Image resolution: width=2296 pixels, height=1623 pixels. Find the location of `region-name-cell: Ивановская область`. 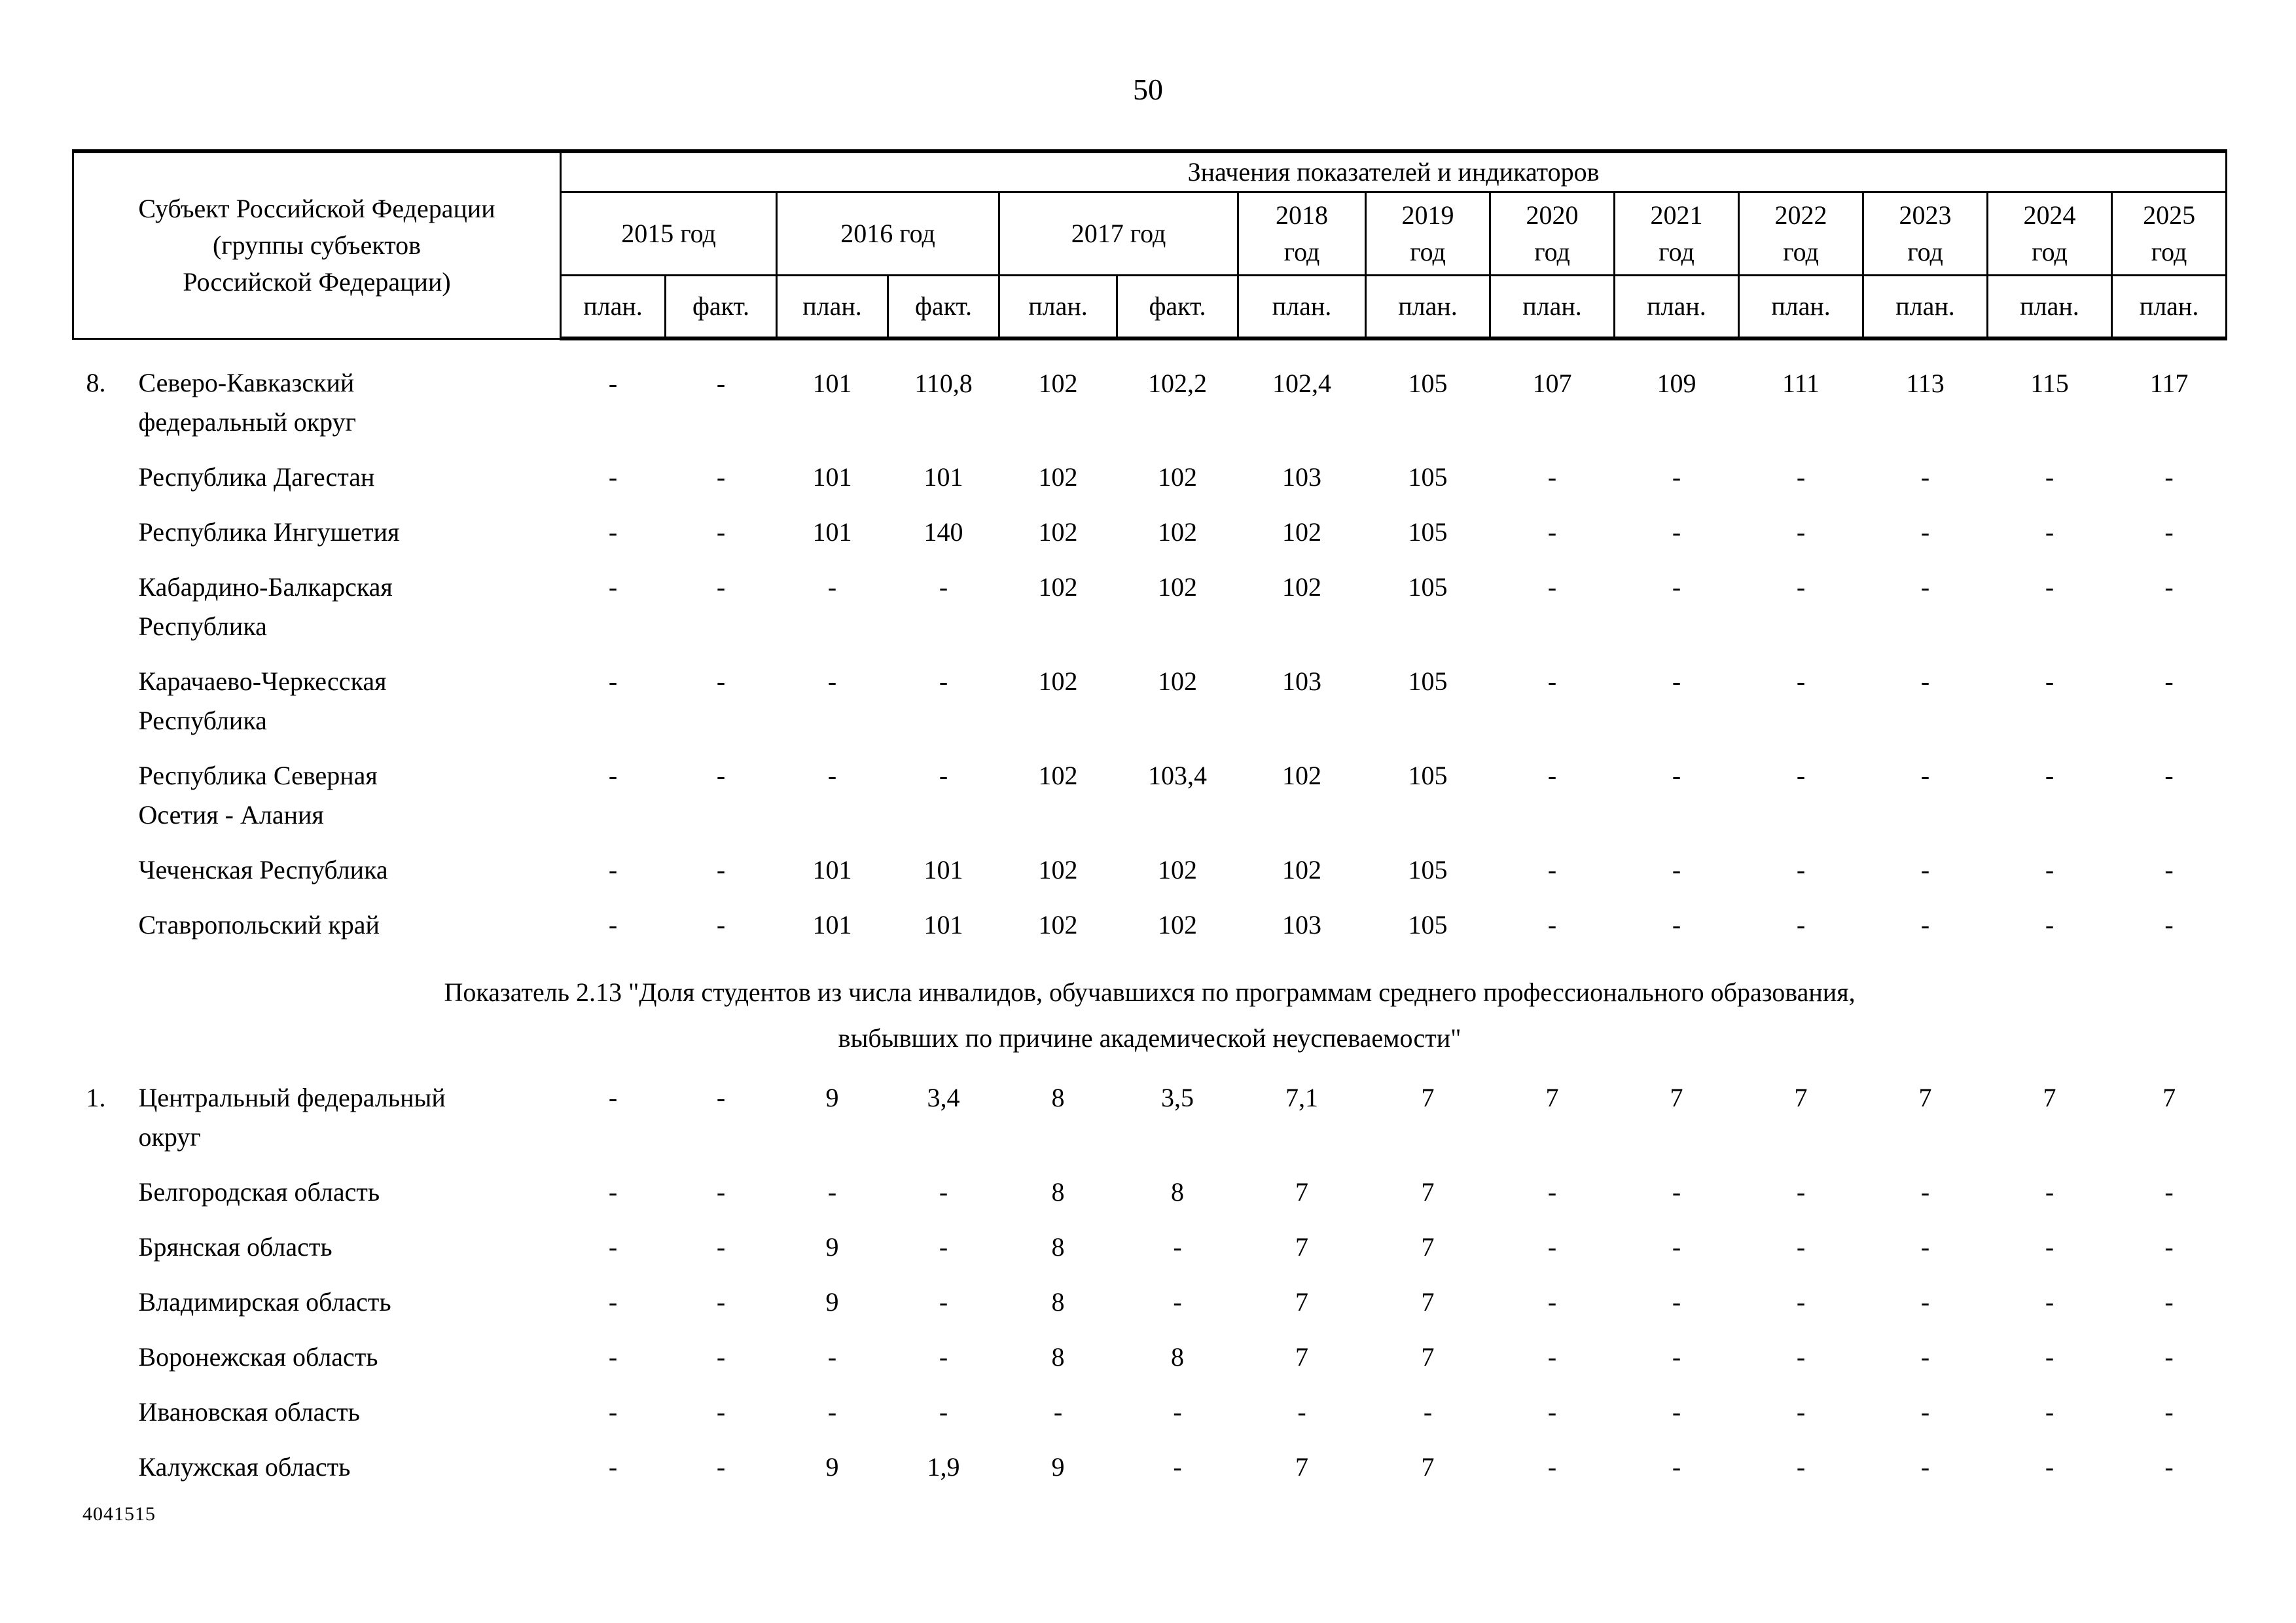

region-name-cell: Ивановская область is located at coordinates (317, 1412).